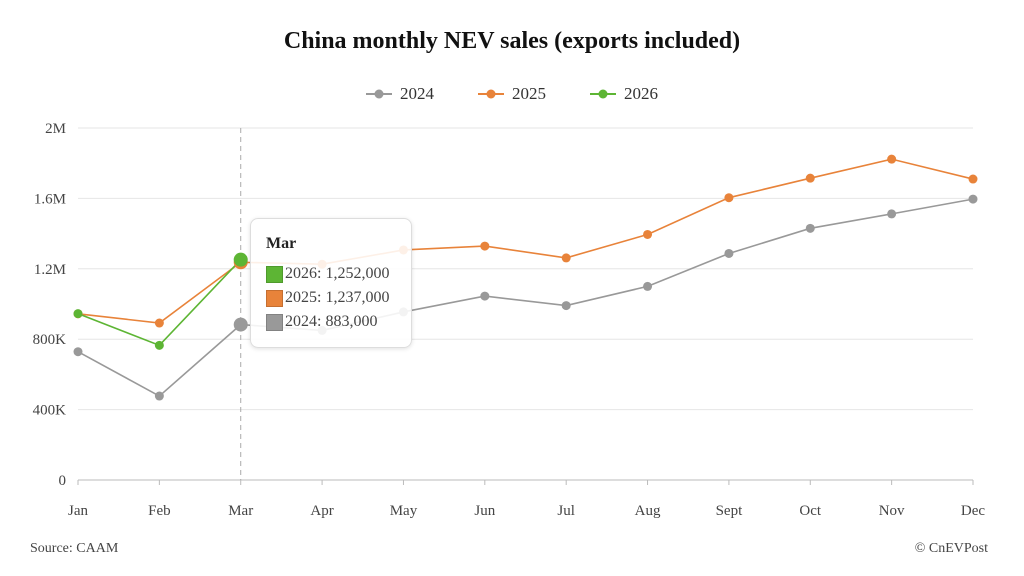 The image size is (1024, 576). What do you see at coordinates (274, 322) in the screenshot?
I see `swatch-2024` at bounding box center [274, 322].